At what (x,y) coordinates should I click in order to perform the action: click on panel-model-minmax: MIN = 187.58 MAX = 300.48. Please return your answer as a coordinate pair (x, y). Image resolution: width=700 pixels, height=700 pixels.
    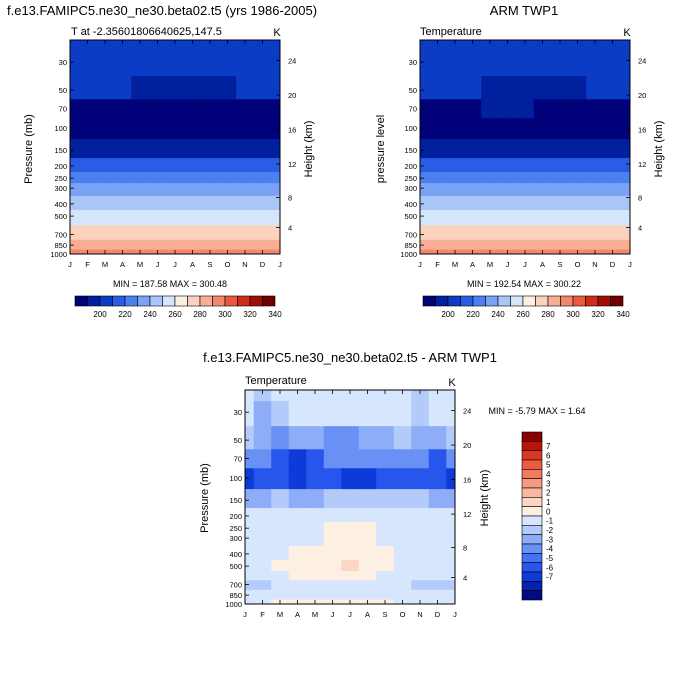
    Looking at the image, I should click on (170, 284).